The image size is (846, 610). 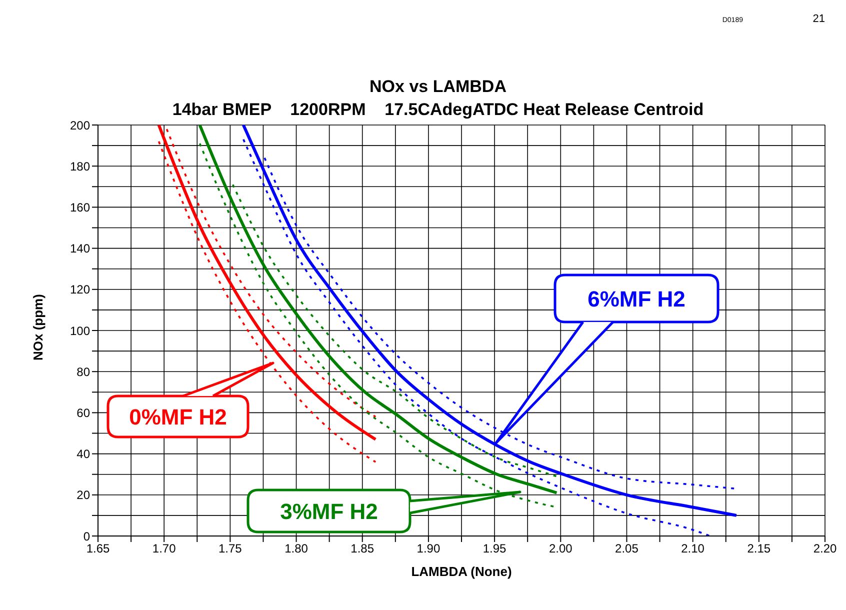 What do you see at coordinates (438, 86) in the screenshot?
I see `chart-title: NOx vs LAMBDA` at bounding box center [438, 86].